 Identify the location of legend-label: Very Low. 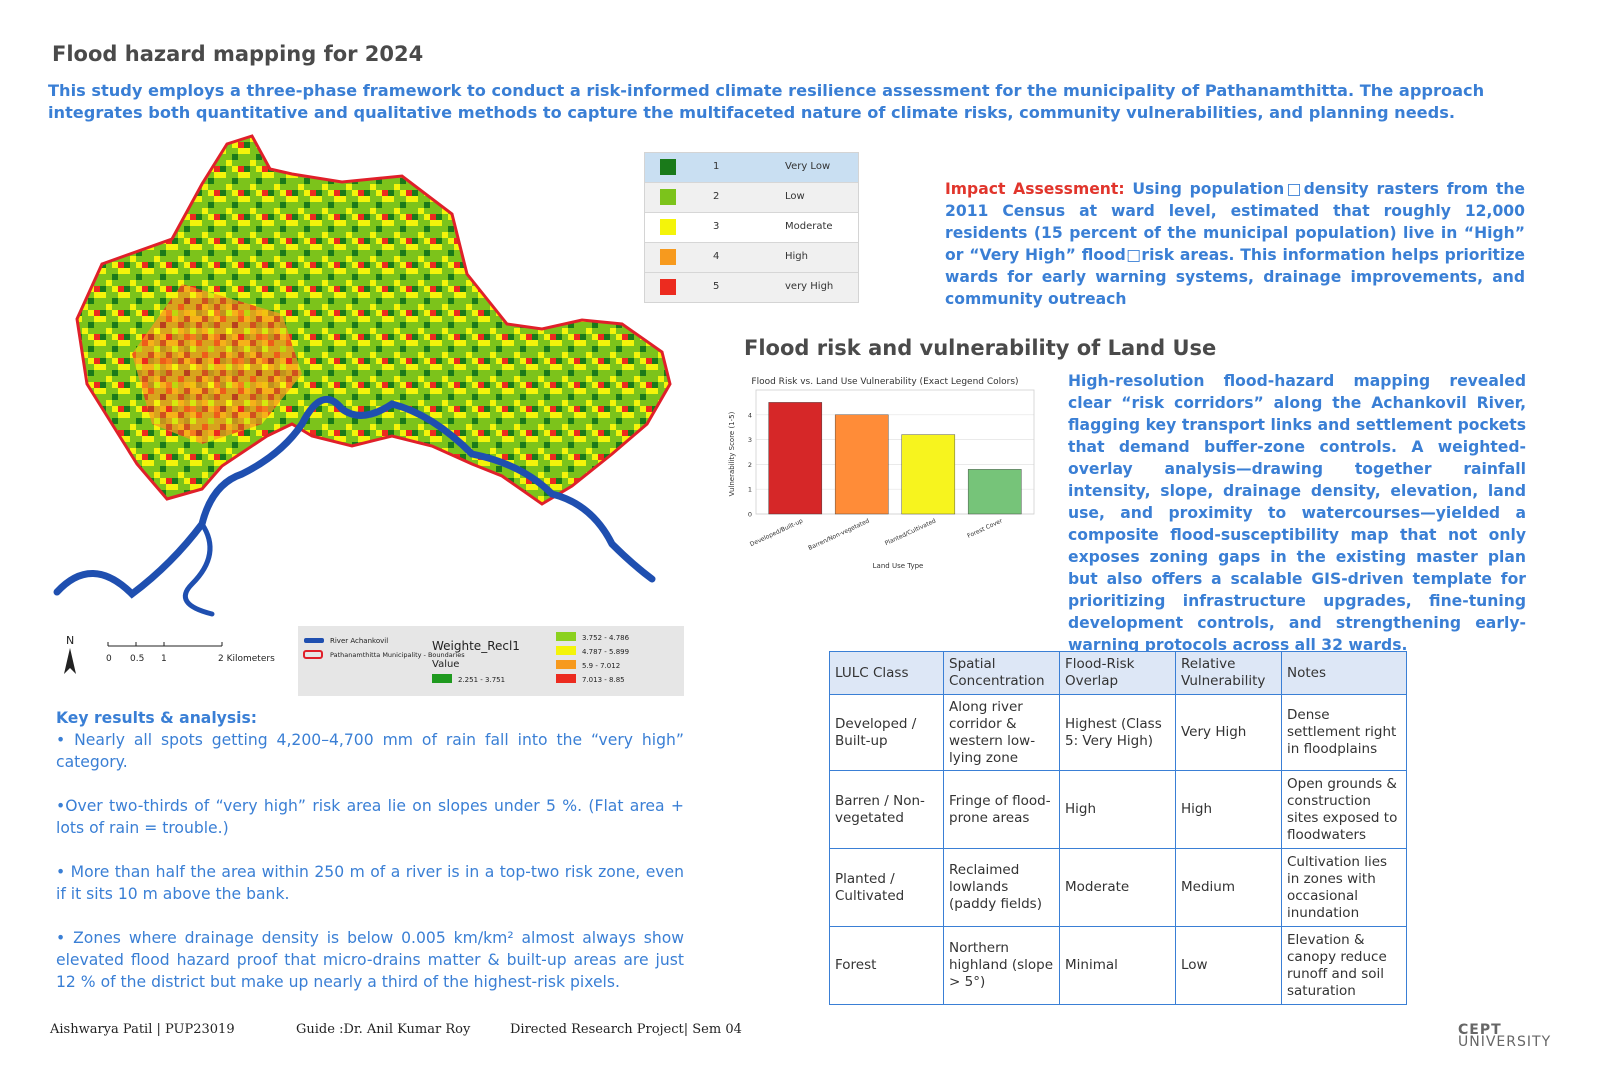
(808, 166).